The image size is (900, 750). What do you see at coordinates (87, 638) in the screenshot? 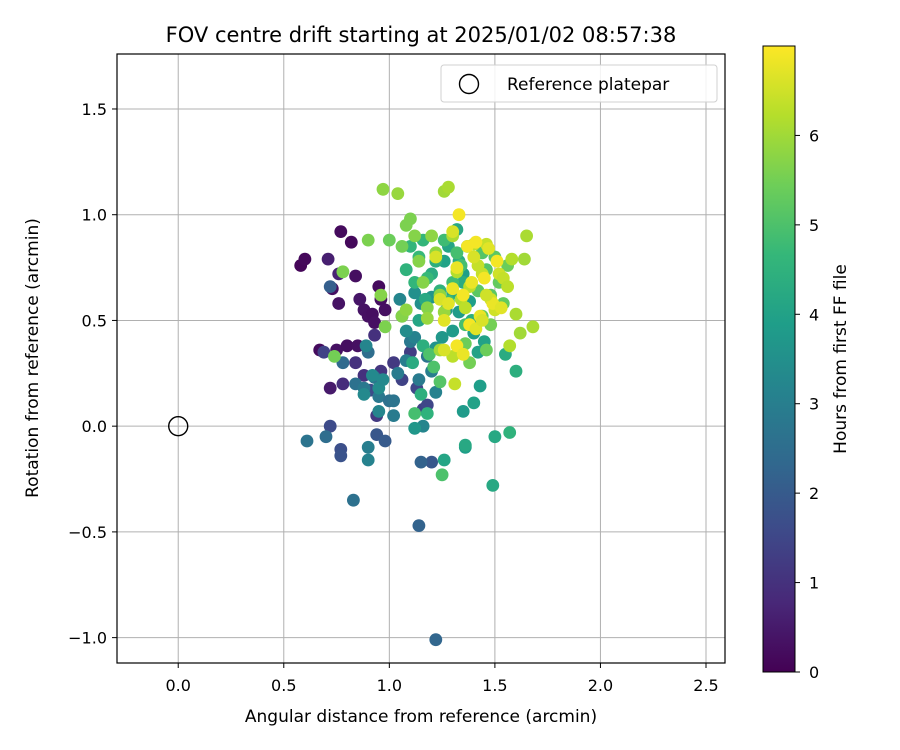
I see `y-tick-label: −1.0` at bounding box center [87, 638].